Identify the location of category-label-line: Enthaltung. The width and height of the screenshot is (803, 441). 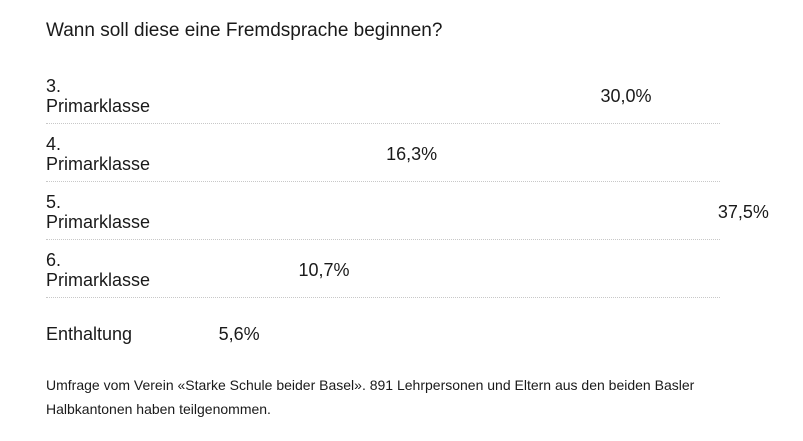
(89, 334).